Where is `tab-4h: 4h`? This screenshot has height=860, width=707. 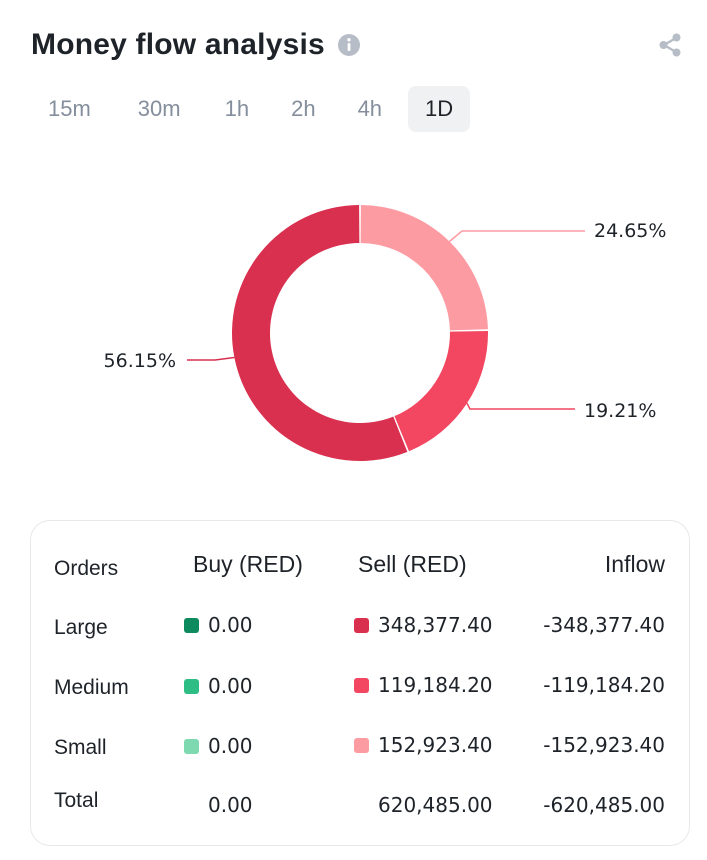 tab-4h: 4h is located at coordinates (370, 108).